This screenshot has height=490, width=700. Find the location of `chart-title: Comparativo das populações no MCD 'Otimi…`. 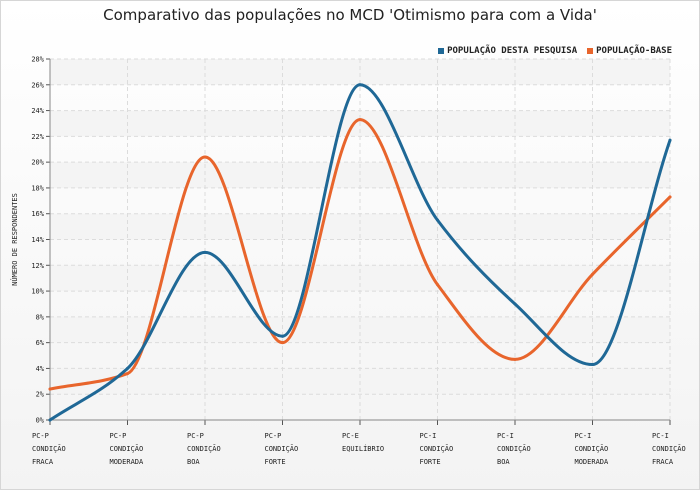

chart-title: Comparativo das populações no MCD 'Otimi… is located at coordinates (350, 15).